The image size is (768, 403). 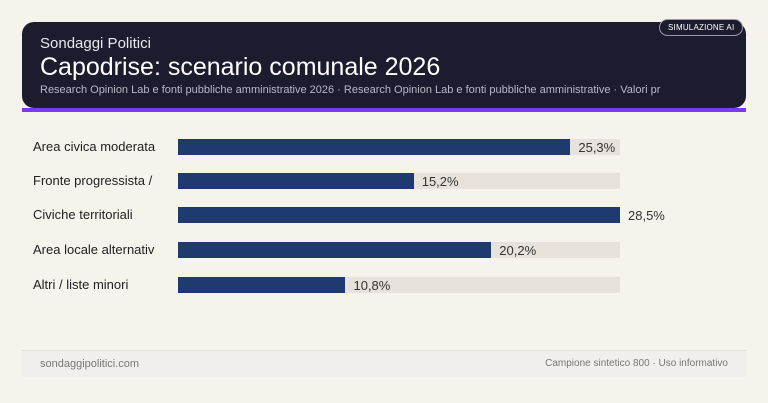 What do you see at coordinates (646, 215) in the screenshot?
I see `value-label: 28,5%` at bounding box center [646, 215].